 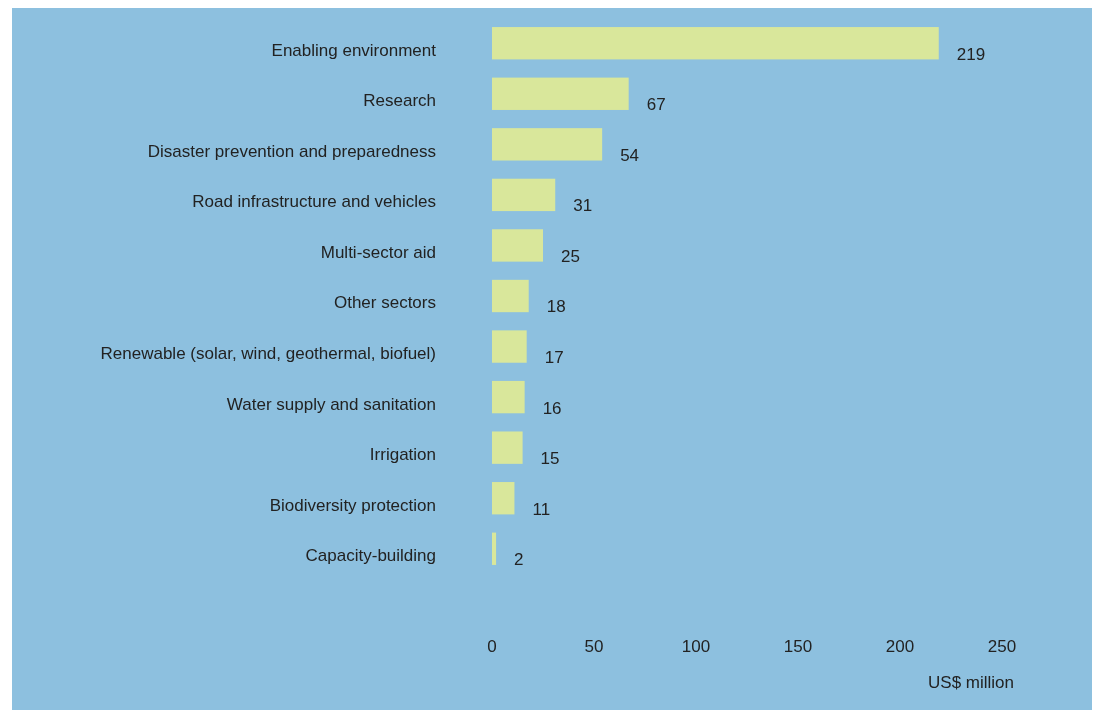 What do you see at coordinates (552, 408) in the screenshot?
I see `data-label: 16` at bounding box center [552, 408].